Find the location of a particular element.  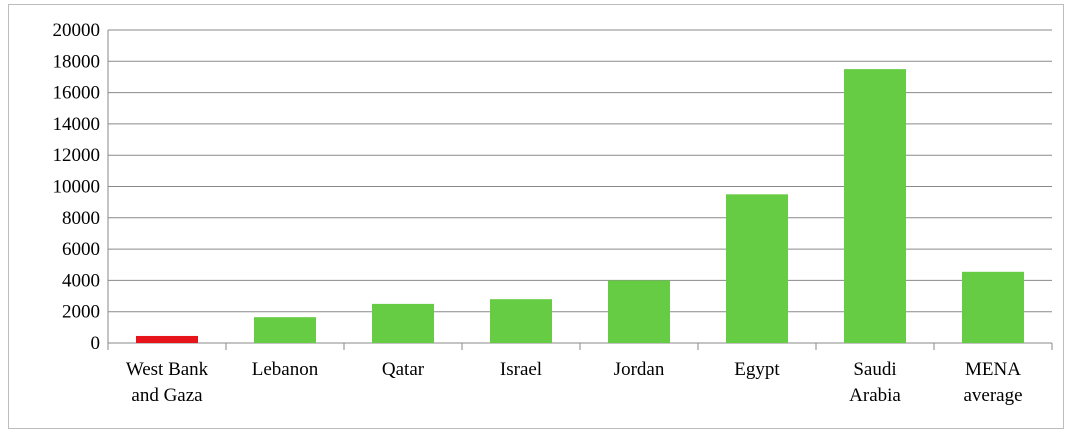

x-tick-label: Lebanon is located at coordinates (285, 369).